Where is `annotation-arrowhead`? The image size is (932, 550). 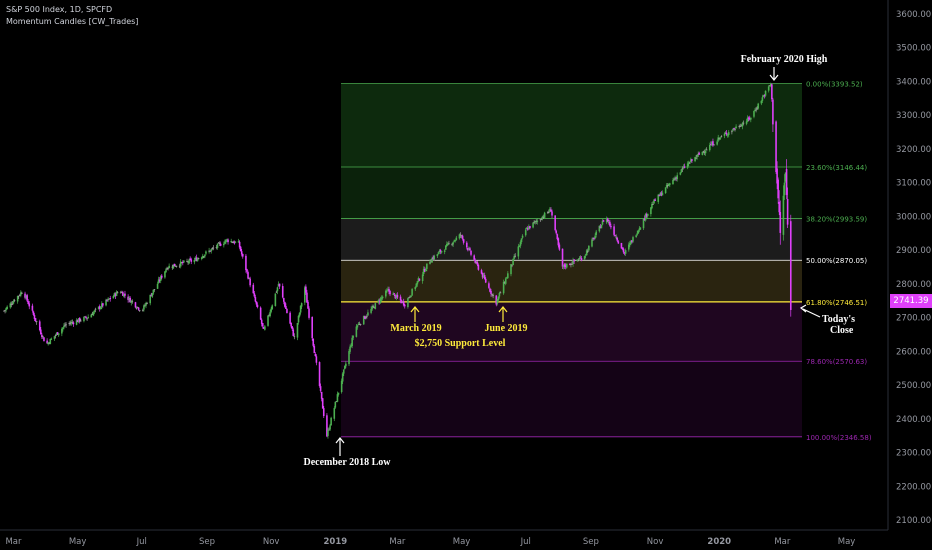 annotation-arrowhead is located at coordinates (774, 77).